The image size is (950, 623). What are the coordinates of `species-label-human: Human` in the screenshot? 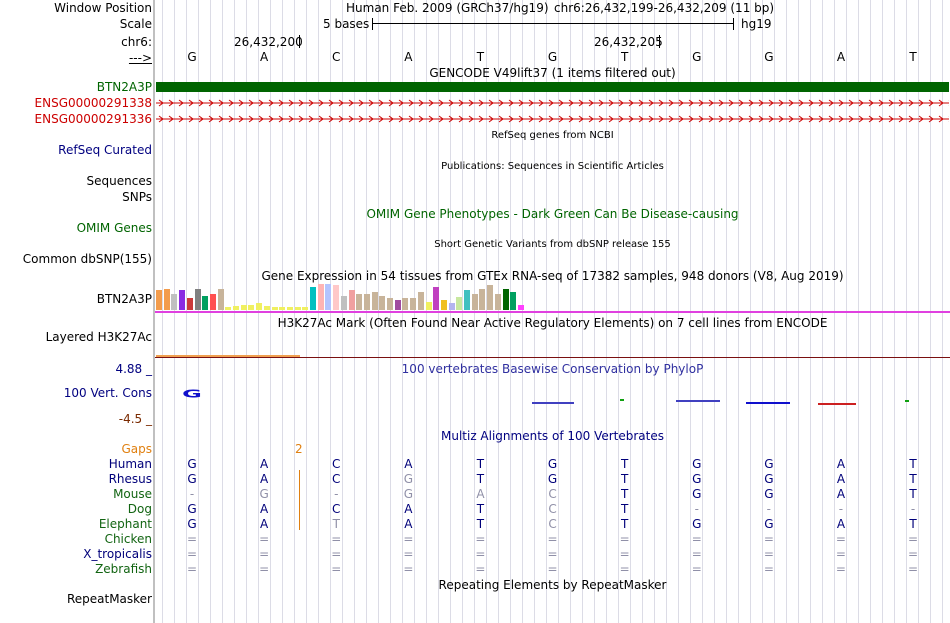 It's located at (130, 464).